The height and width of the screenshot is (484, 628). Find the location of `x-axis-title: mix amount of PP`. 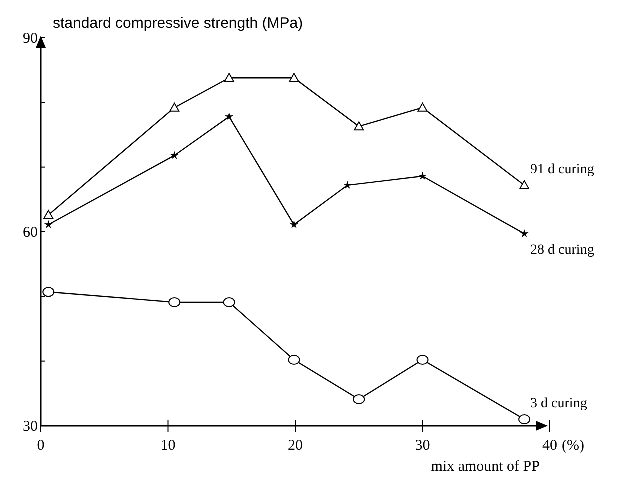

x-axis-title: mix amount of PP is located at coordinates (485, 467).